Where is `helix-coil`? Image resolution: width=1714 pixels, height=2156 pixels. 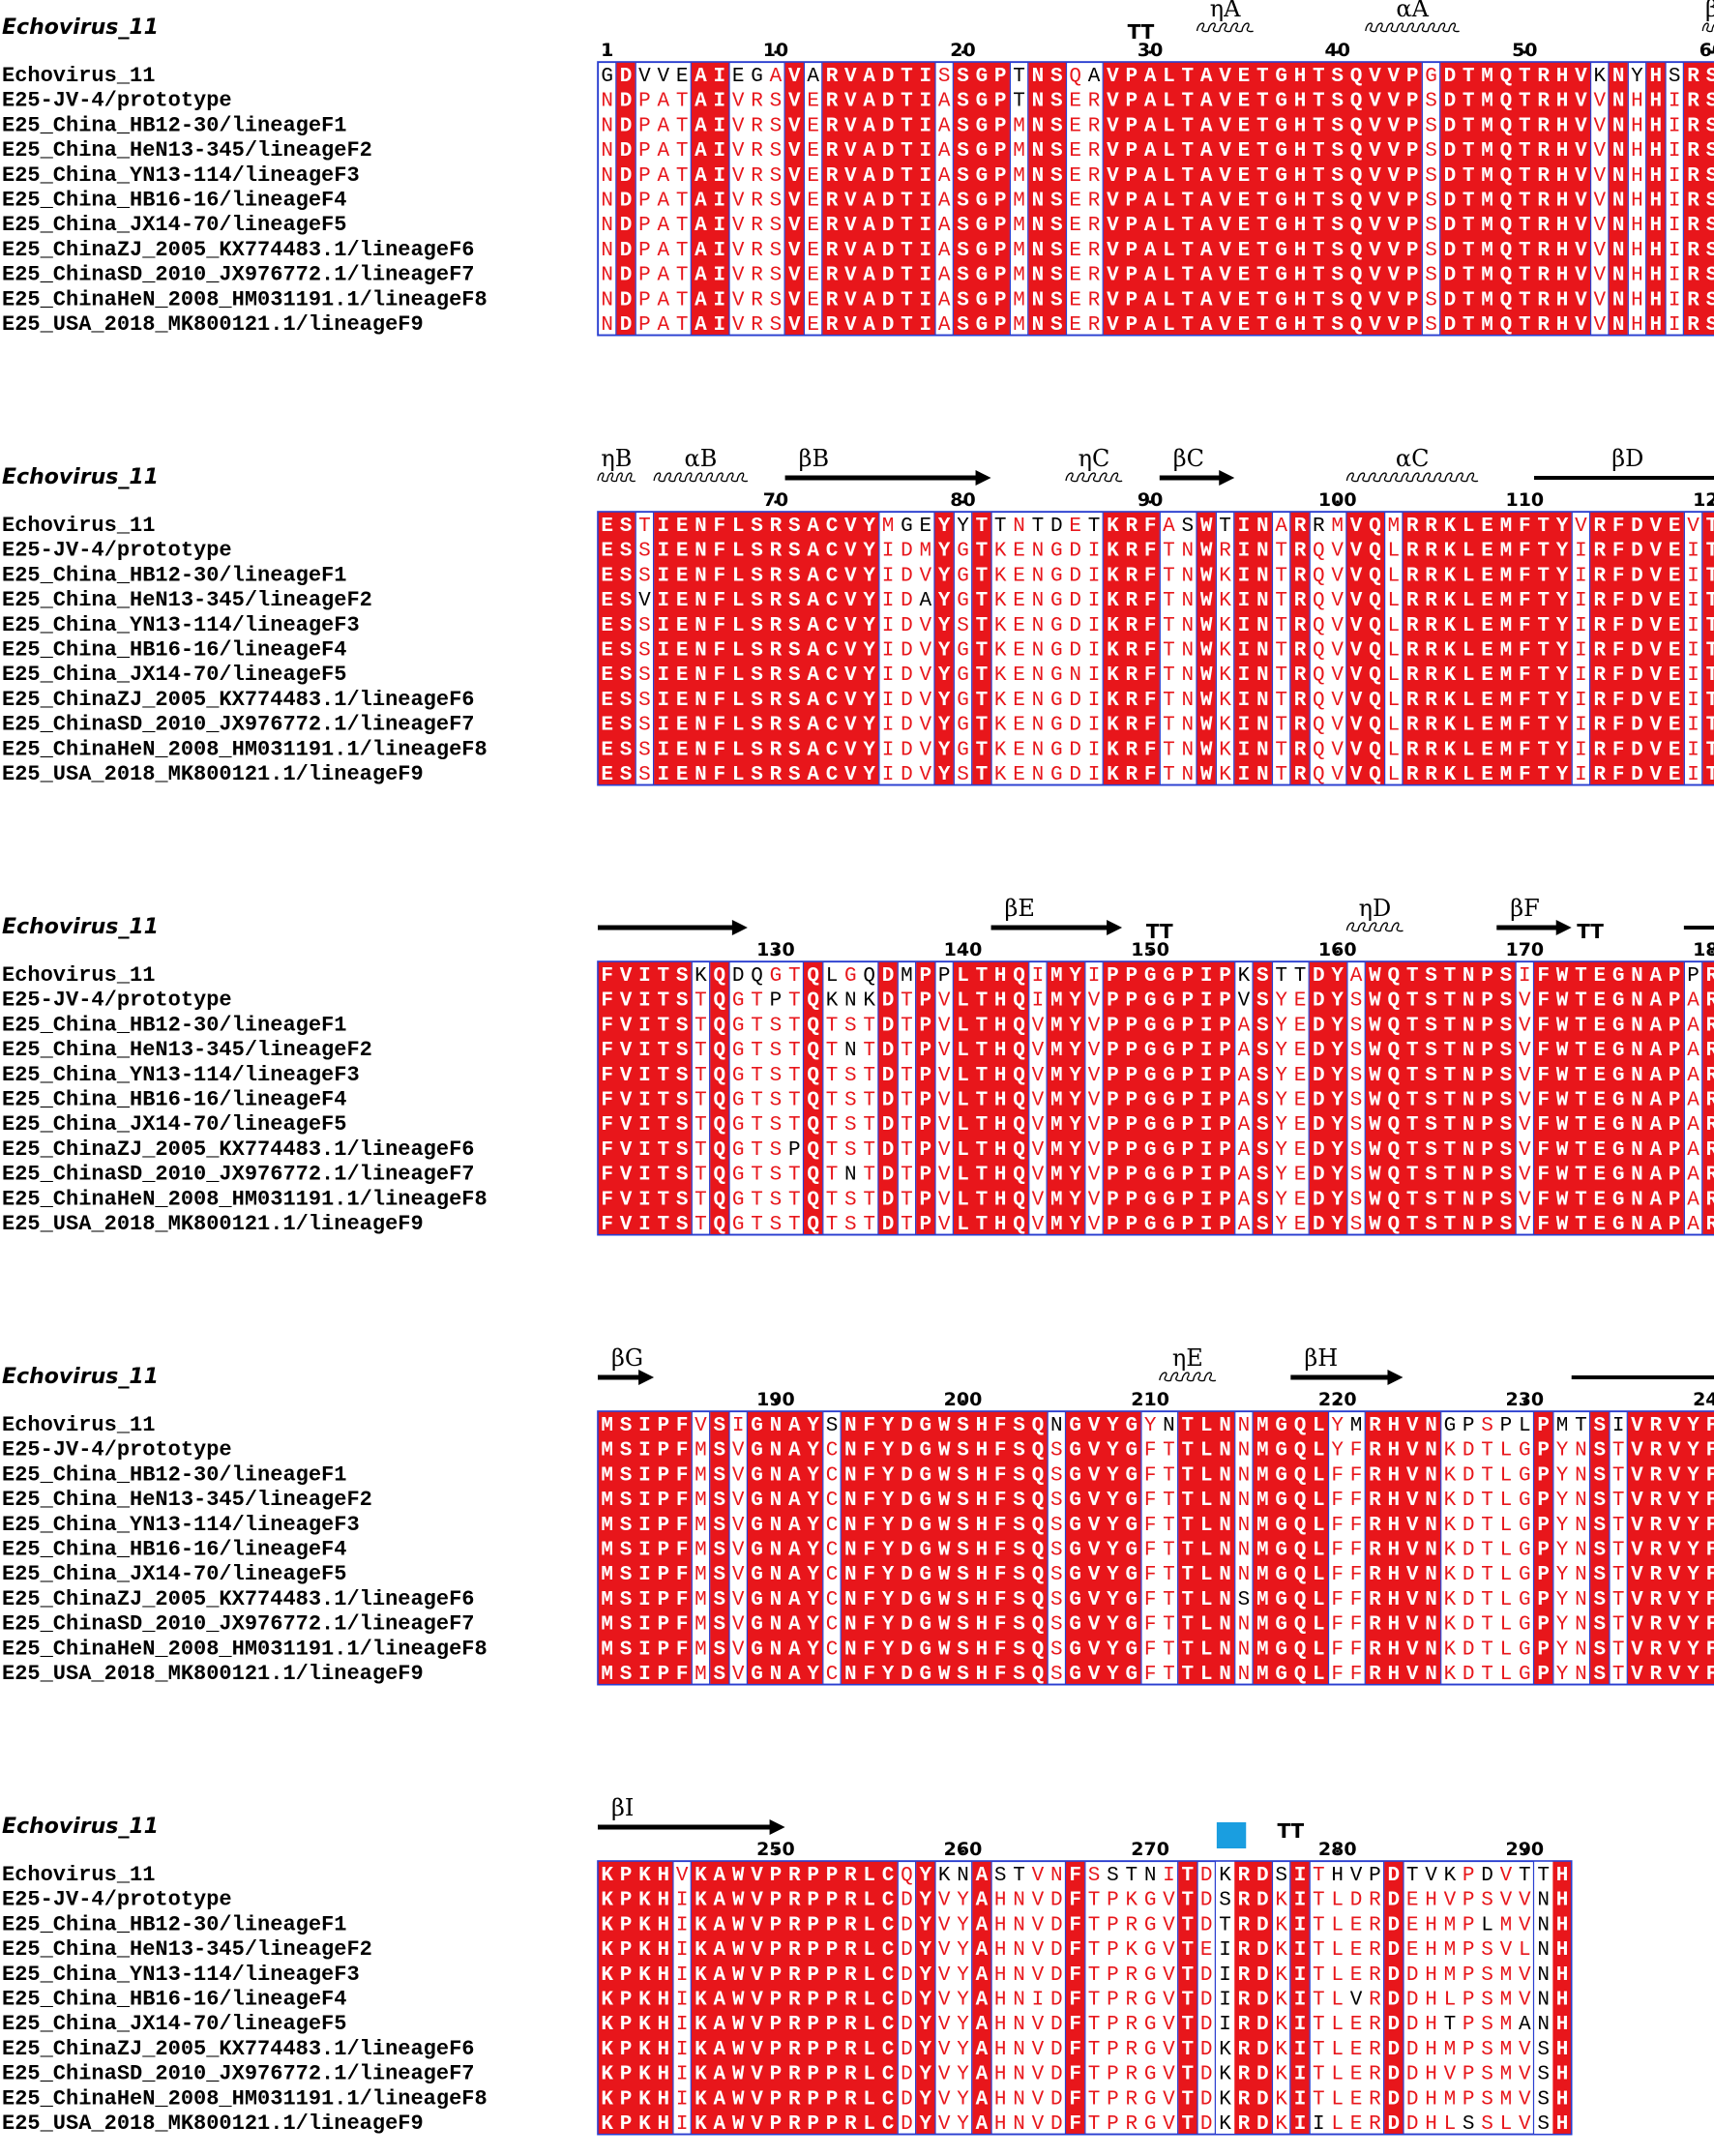
helix-coil is located at coordinates (1413, 27).